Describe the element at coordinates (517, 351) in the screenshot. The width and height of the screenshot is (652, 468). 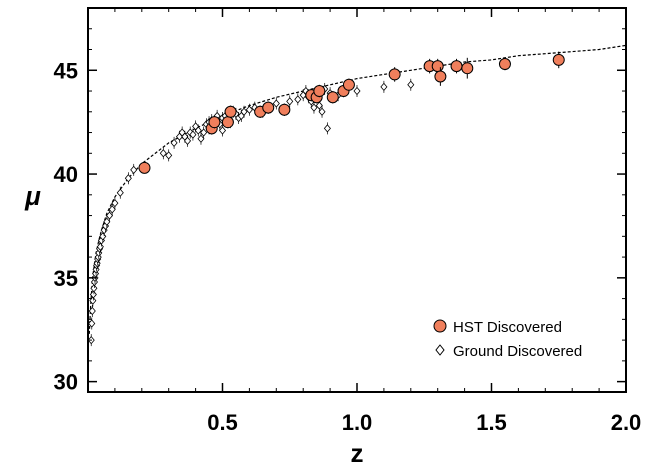
I see `legend-ground-label: Ground Discovered` at that location.